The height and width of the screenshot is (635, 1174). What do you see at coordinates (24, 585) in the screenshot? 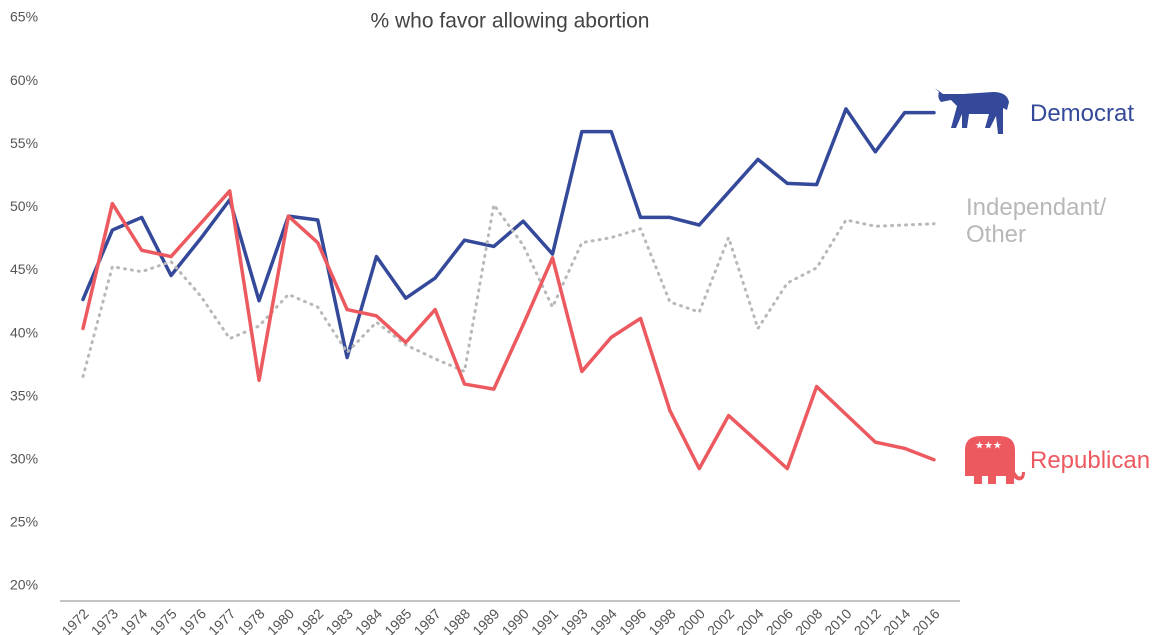
I see `y-tick-label: 20%` at bounding box center [24, 585].